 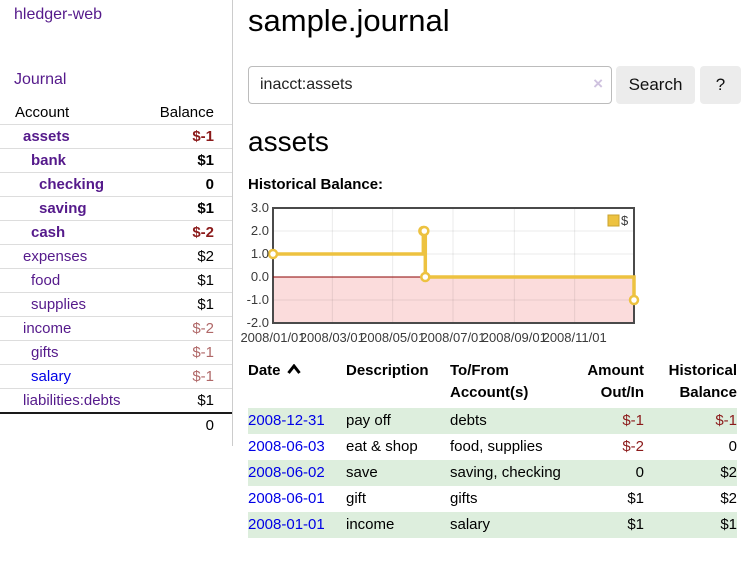 What do you see at coordinates (728, 524) in the screenshot?
I see `register-balance-cell: $1` at bounding box center [728, 524].